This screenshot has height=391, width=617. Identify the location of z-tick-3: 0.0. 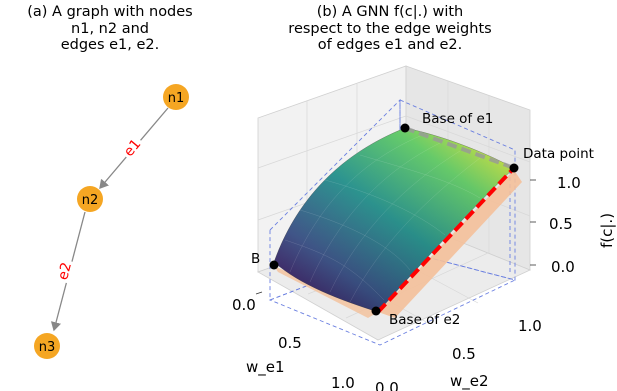
(563, 267).